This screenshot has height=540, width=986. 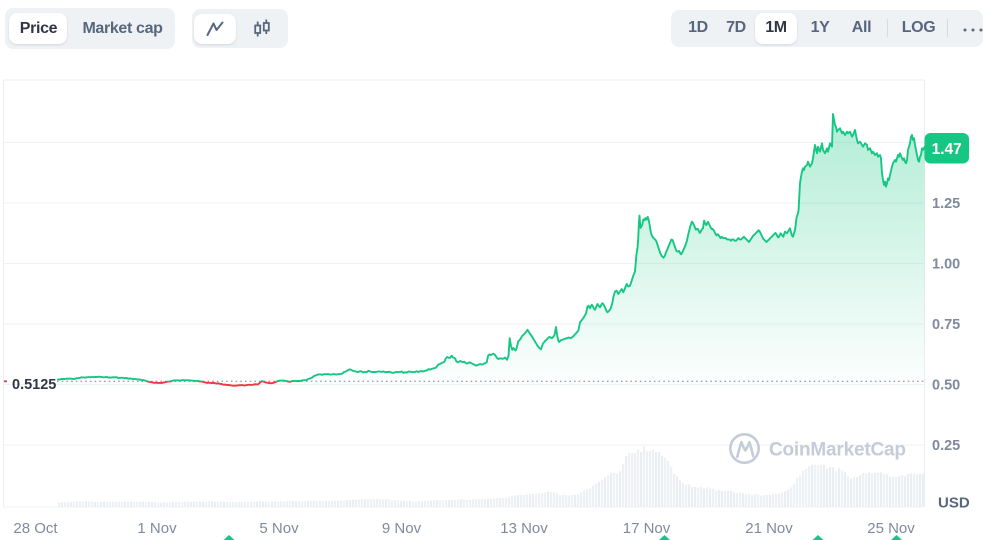 I want to click on svg-text: 25 Nov, so click(x=891, y=528).